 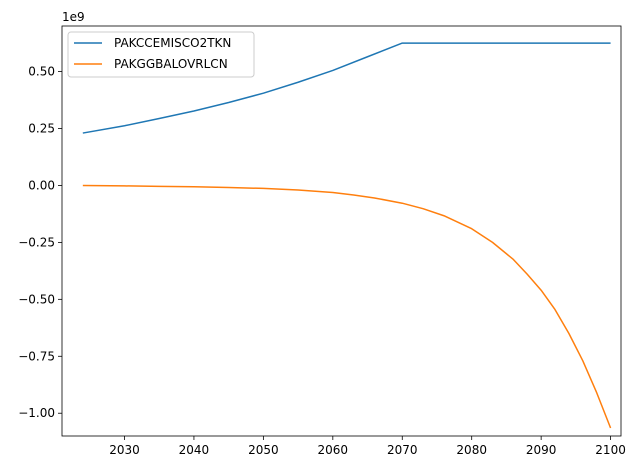 What do you see at coordinates (41, 72) in the screenshot?
I see `y-tick-label: 0.50` at bounding box center [41, 72].